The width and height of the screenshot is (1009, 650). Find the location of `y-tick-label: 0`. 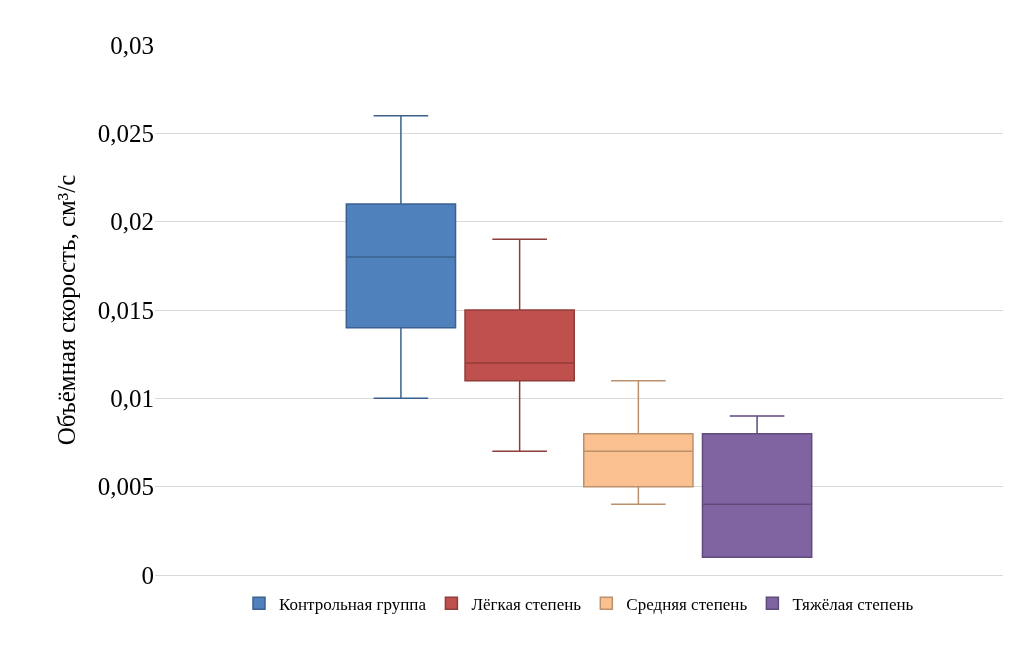

y-tick-label: 0 is located at coordinates (147, 575).